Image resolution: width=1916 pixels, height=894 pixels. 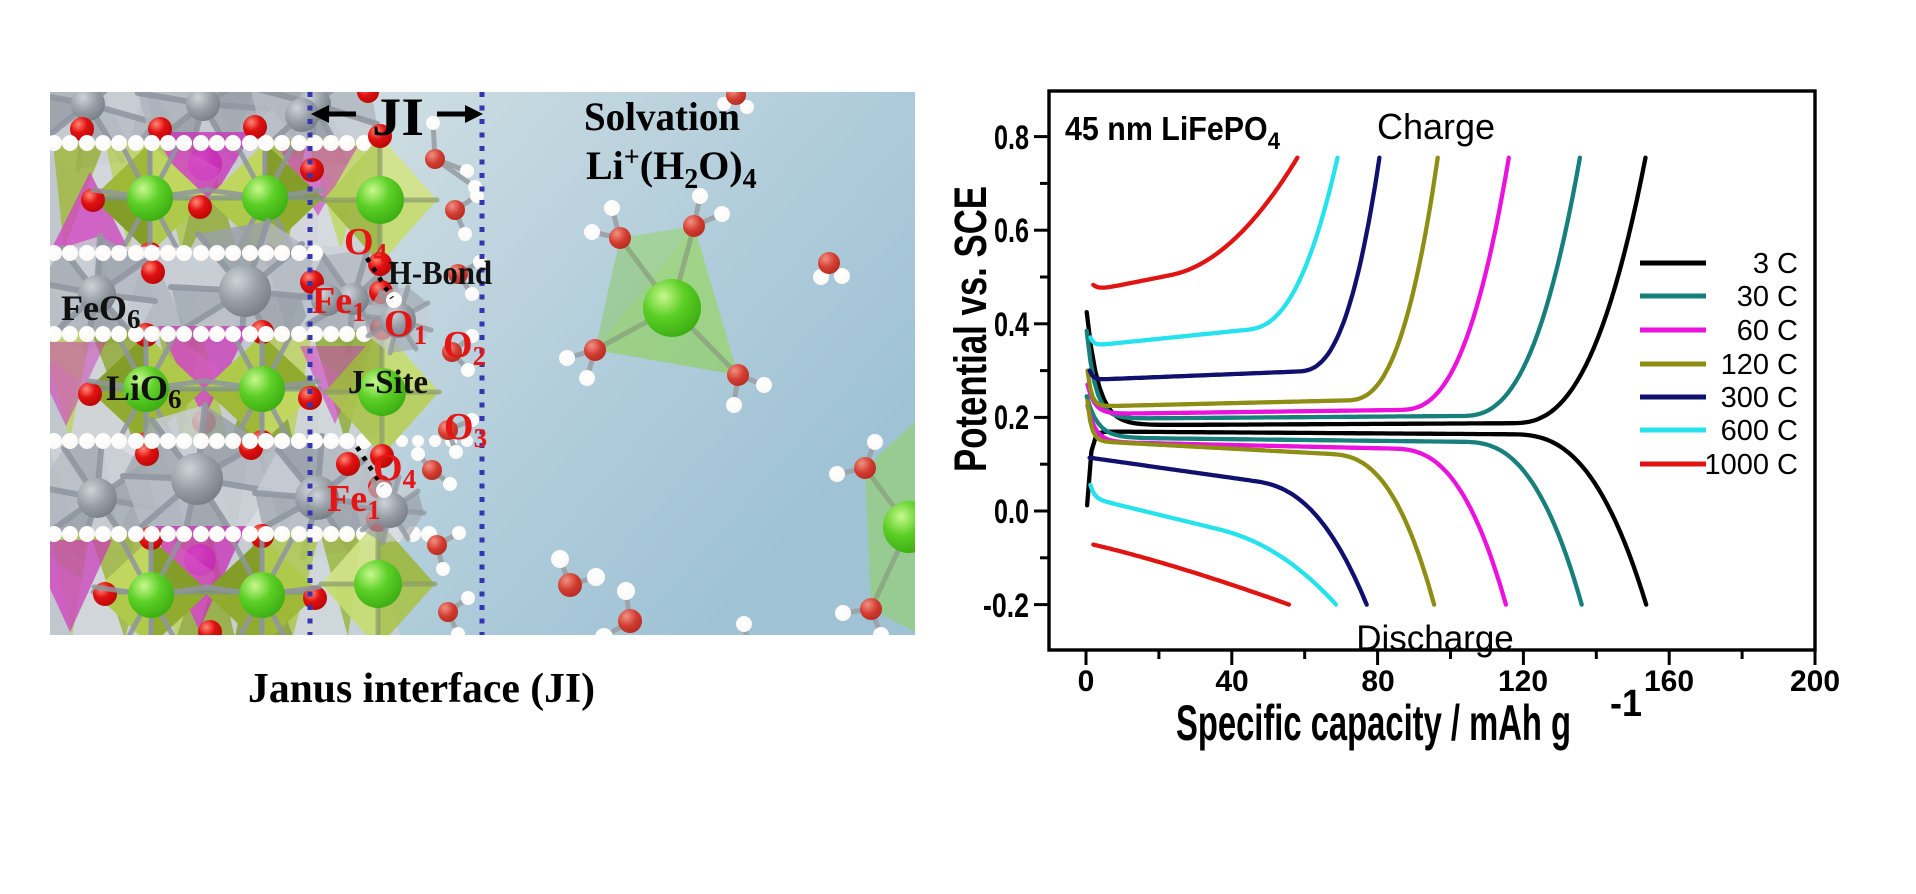 What do you see at coordinates (970, 329) in the screenshot?
I see `svg-text: Potential vs. SCE` at bounding box center [970, 329].